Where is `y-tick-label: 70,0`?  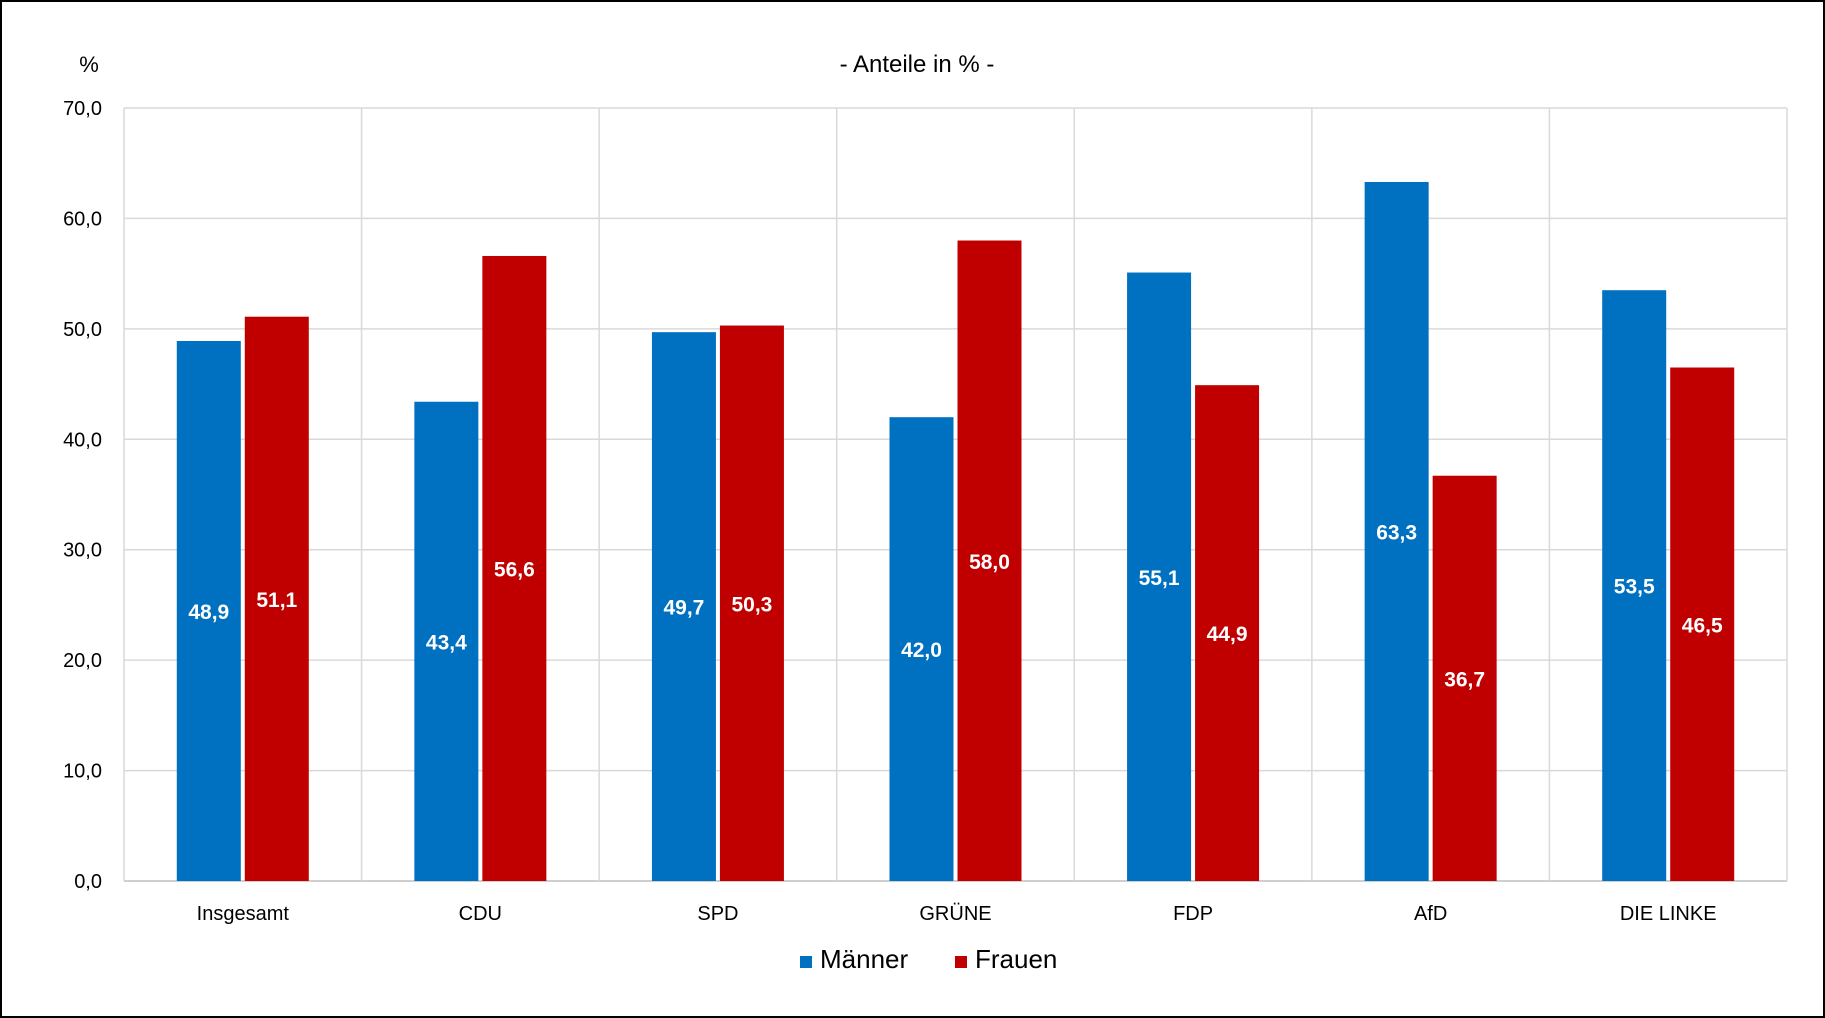
y-tick-label: 70,0 is located at coordinates (82, 109).